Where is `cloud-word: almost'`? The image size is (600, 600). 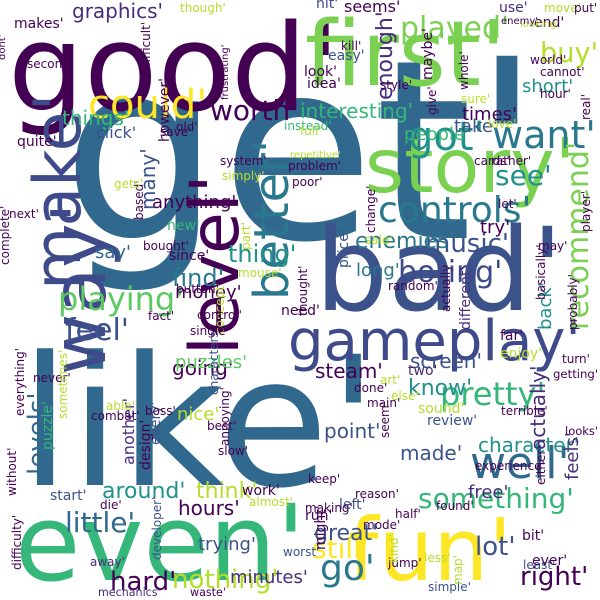 cloud-word: almost' is located at coordinates (271, 502).